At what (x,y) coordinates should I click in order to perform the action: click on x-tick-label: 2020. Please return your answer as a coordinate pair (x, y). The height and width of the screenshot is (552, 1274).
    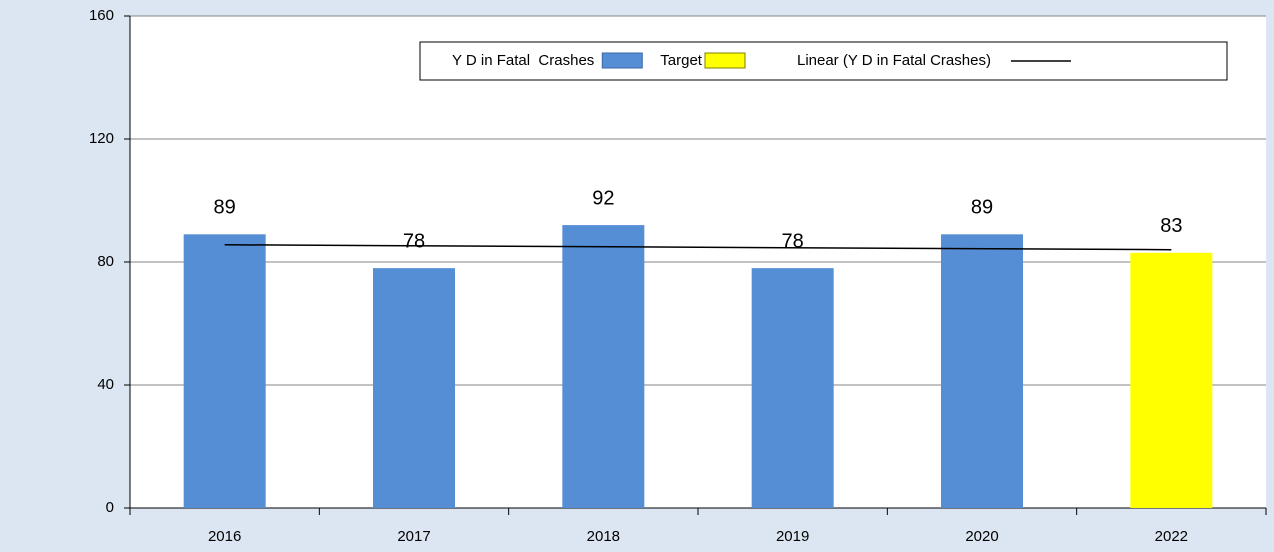
    Looking at the image, I should click on (981, 536).